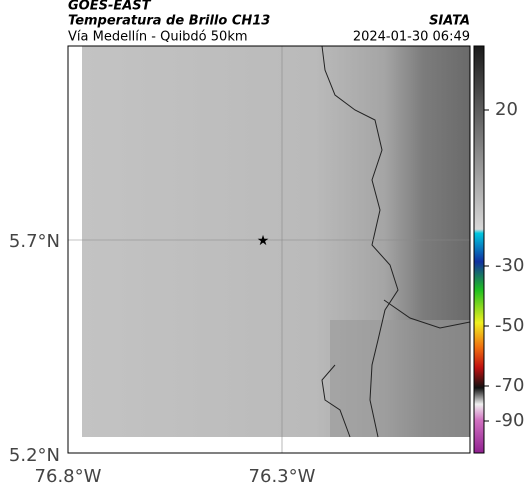  Describe the element at coordinates (169, 21) in the screenshot. I see `subtitle: Temperatura de Brillo CH13` at that location.